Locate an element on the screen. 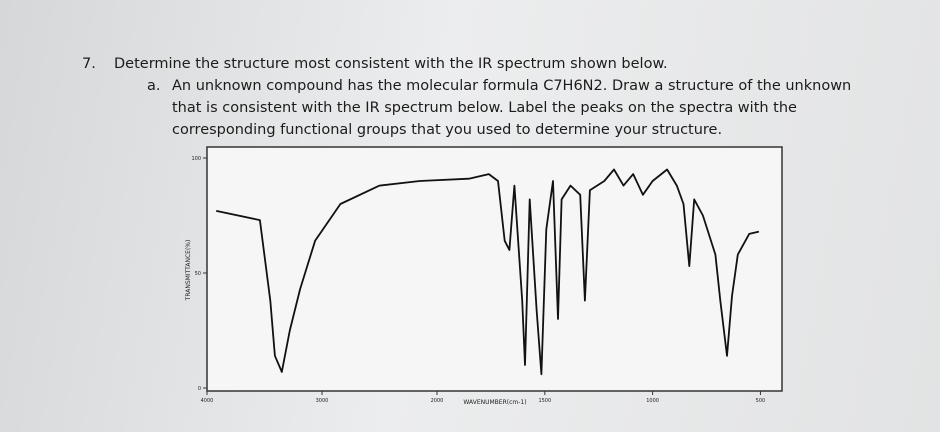 The image size is (940, 432). y-tick-label: 100 is located at coordinates (196, 159).